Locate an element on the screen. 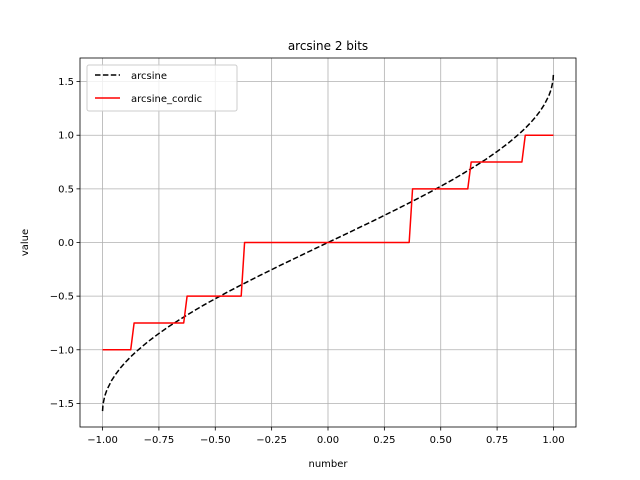  y-tick-label: 1.0 is located at coordinates (66, 136).